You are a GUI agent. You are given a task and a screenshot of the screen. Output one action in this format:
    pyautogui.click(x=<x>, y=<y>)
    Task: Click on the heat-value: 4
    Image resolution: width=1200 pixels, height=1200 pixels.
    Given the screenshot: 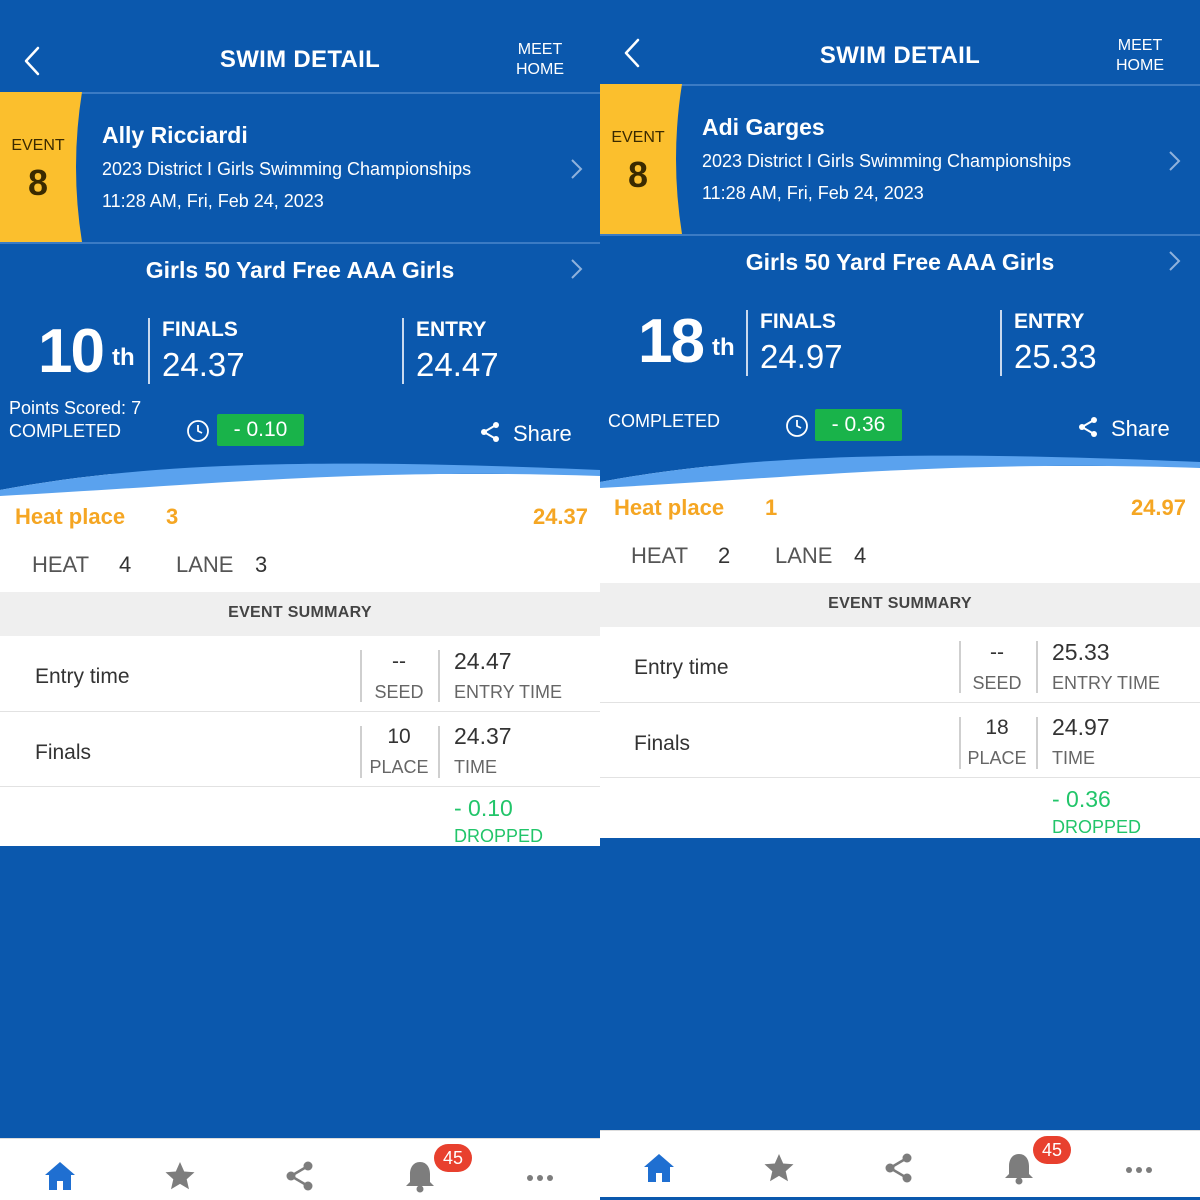 What is the action you would take?
    pyautogui.click(x=125, y=564)
    